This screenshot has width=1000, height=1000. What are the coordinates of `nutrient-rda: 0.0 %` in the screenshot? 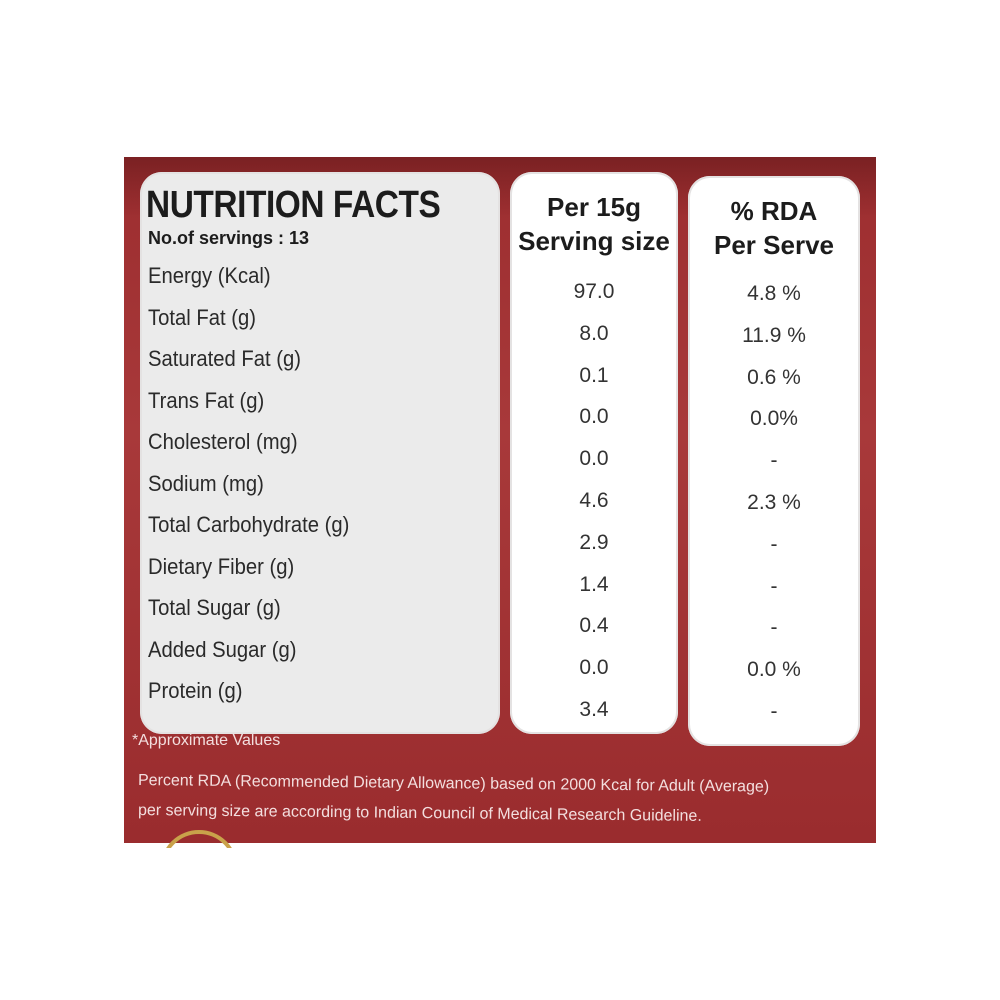 It's located at (774, 670).